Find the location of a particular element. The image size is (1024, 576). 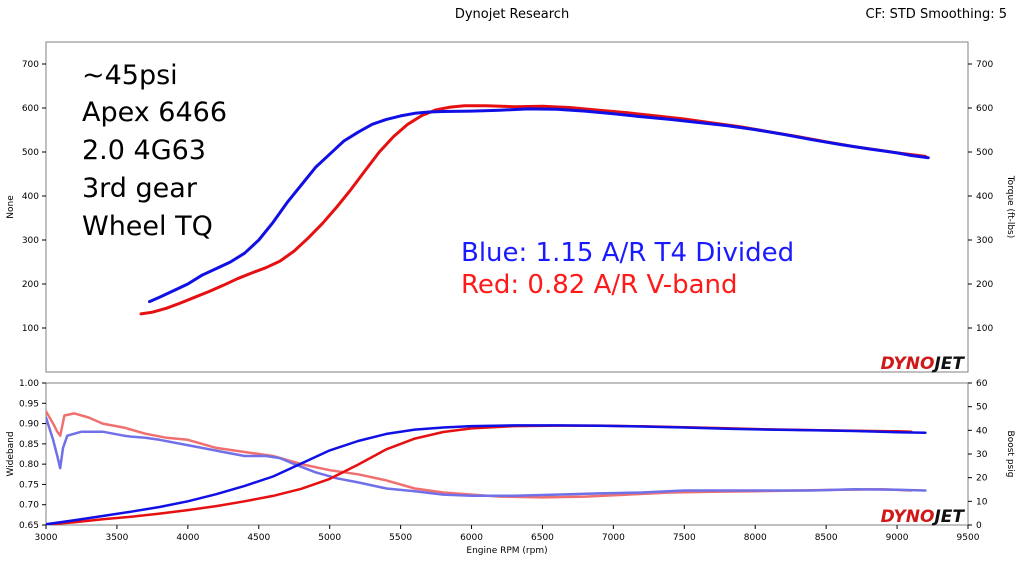

x-tick-label: 9500 is located at coordinates (968, 538).